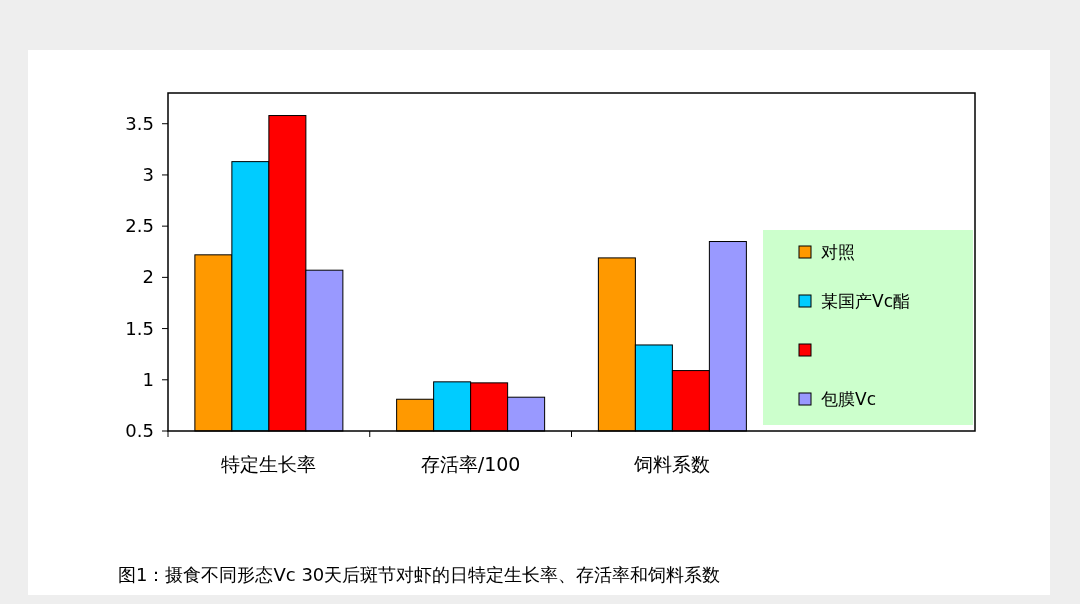 The width and height of the screenshot is (1080, 604). I want to click on y-tick-label: 2, so click(148, 277).